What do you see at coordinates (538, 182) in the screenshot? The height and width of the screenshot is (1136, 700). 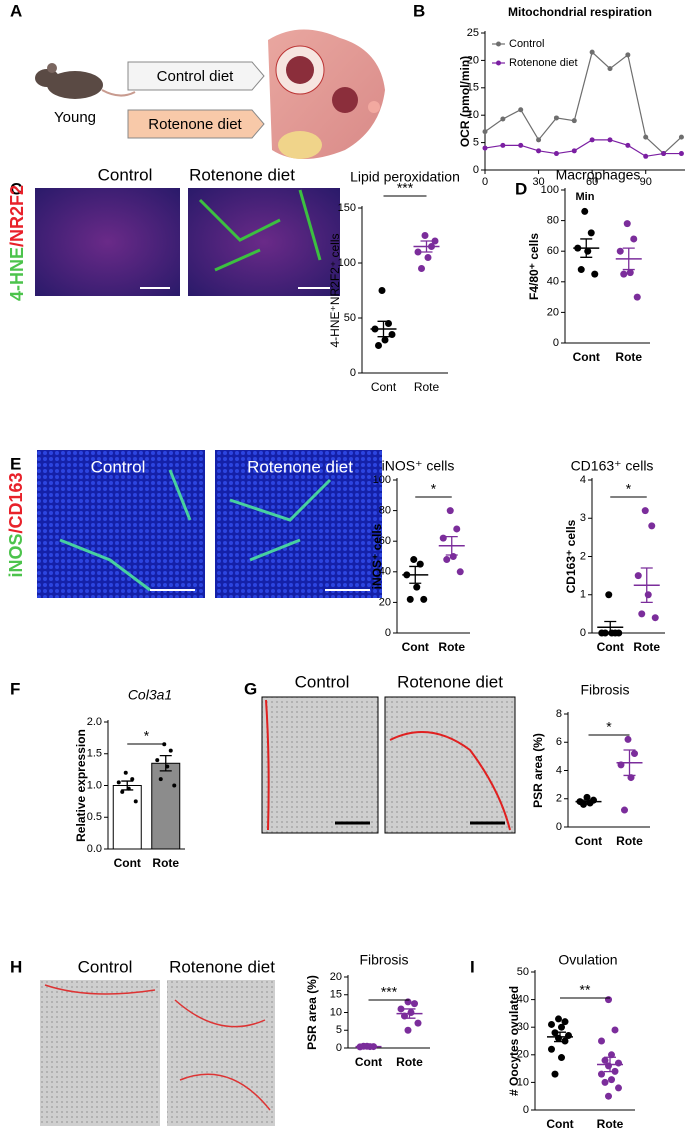 I see `x-tick-label: 30` at bounding box center [538, 182].